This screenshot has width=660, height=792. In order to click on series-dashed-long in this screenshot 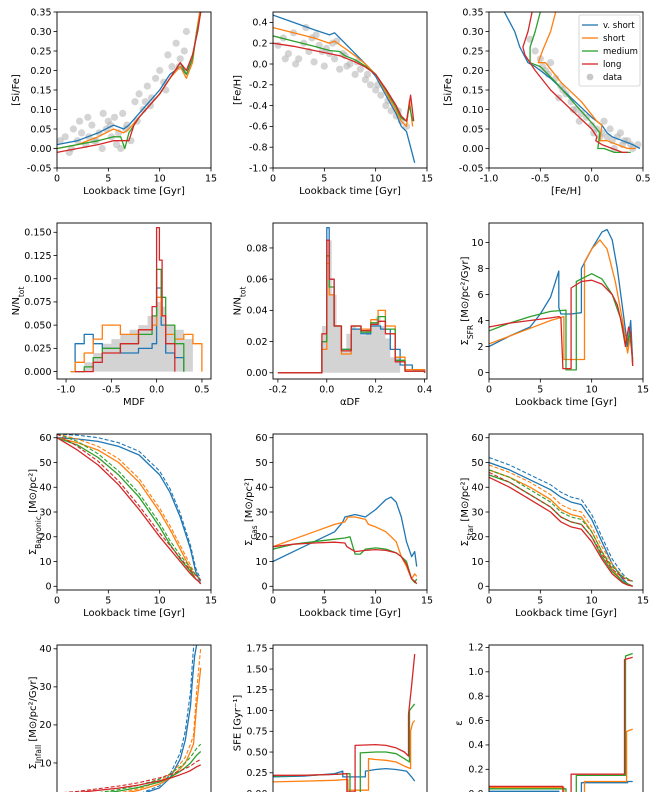, I will do `click(132, 775)`.